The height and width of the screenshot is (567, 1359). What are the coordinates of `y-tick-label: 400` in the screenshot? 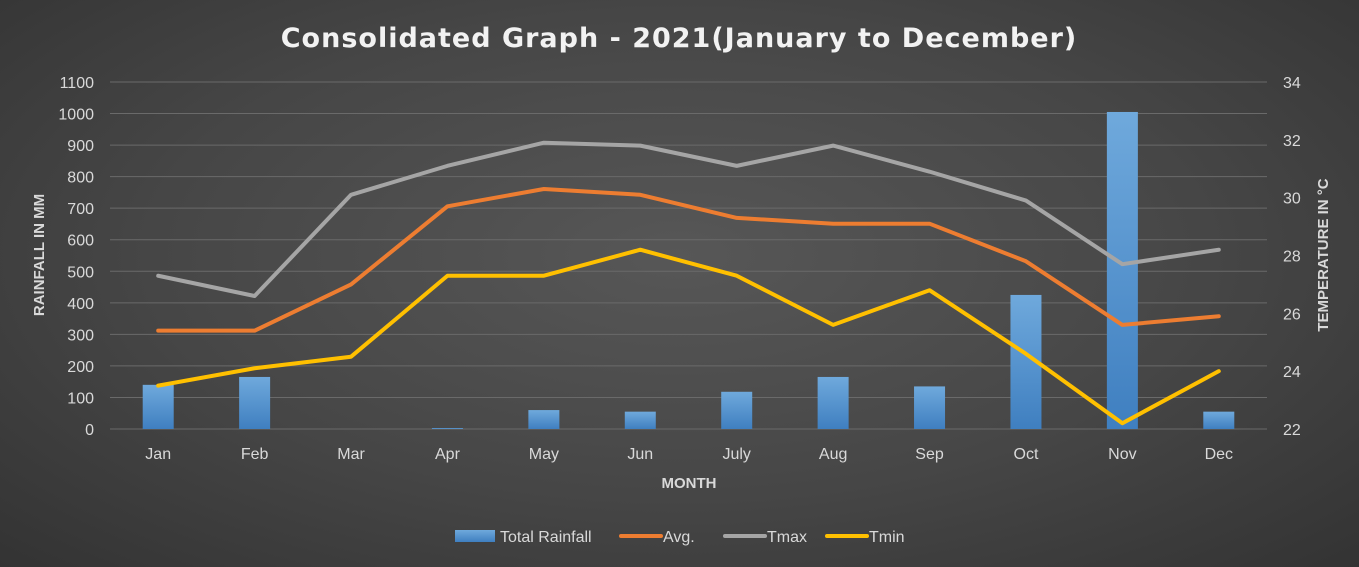 It's located at (80, 304).